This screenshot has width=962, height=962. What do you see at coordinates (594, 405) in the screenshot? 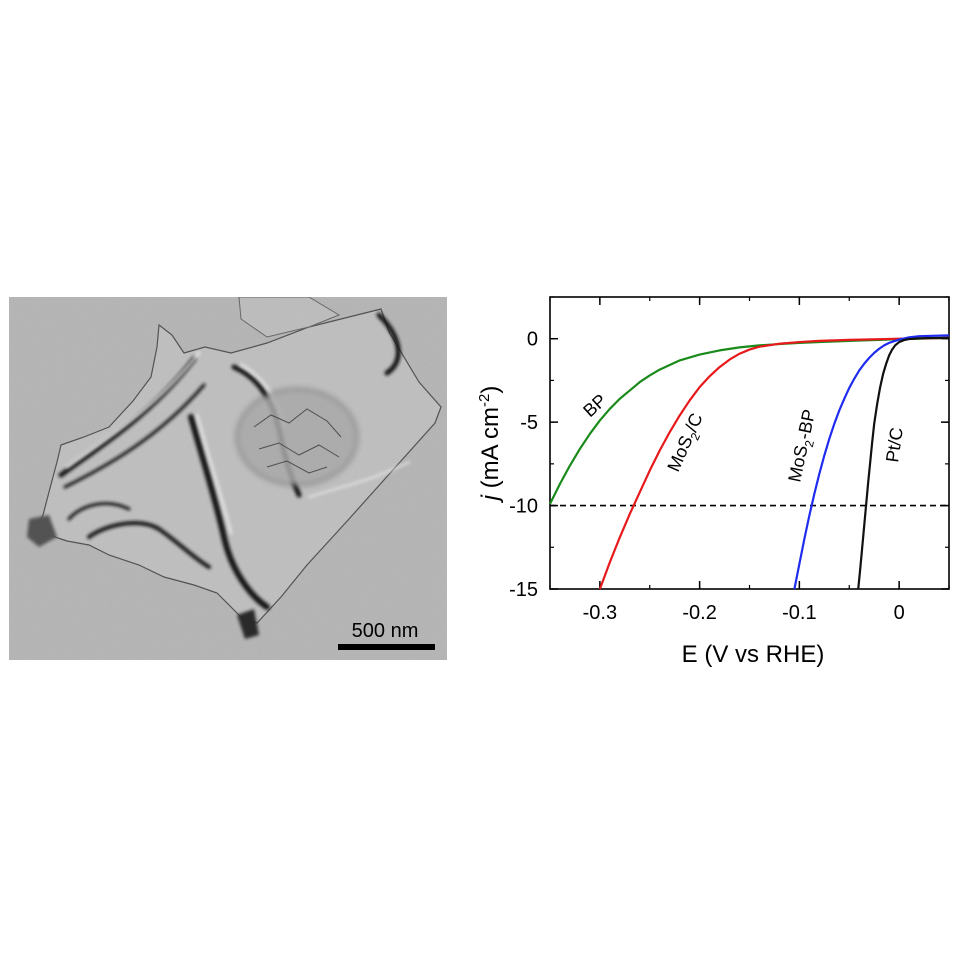
I see `label-bp: BP` at bounding box center [594, 405].